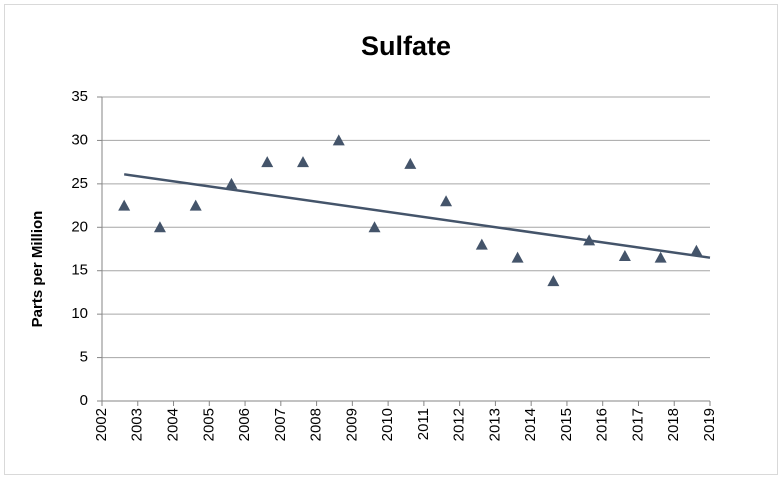 This screenshot has height=485, width=783. What do you see at coordinates (137, 424) in the screenshot?
I see `x-tick-label: 2003` at bounding box center [137, 424].